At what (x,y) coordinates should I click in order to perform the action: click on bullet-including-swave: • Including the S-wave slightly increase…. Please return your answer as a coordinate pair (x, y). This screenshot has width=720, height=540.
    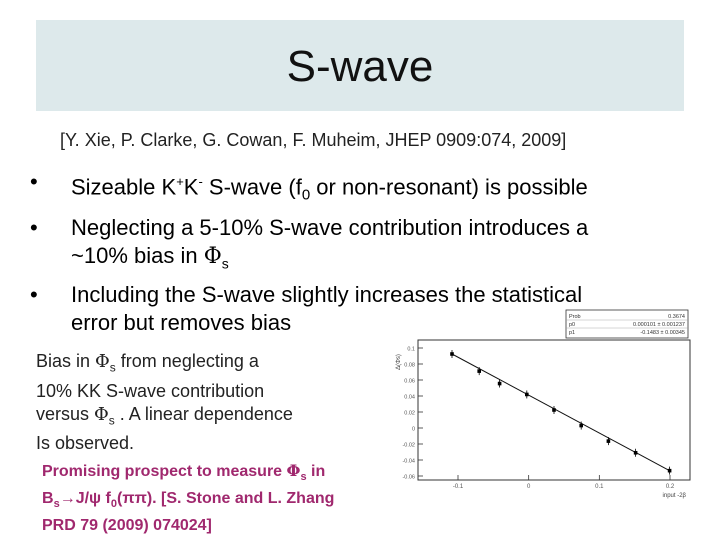
    Looking at the image, I should click on (360, 309).